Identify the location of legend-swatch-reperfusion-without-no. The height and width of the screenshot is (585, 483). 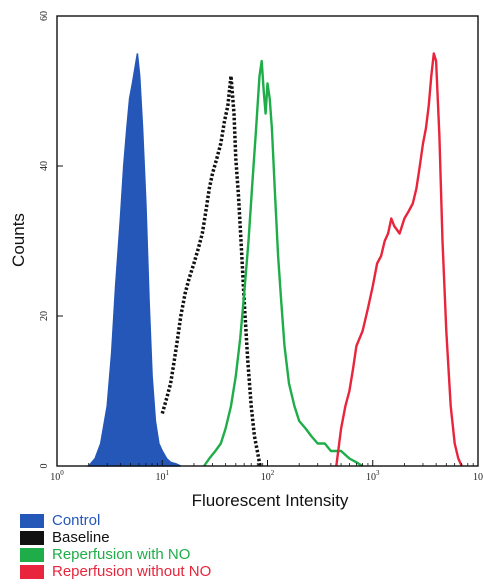
(32, 571).